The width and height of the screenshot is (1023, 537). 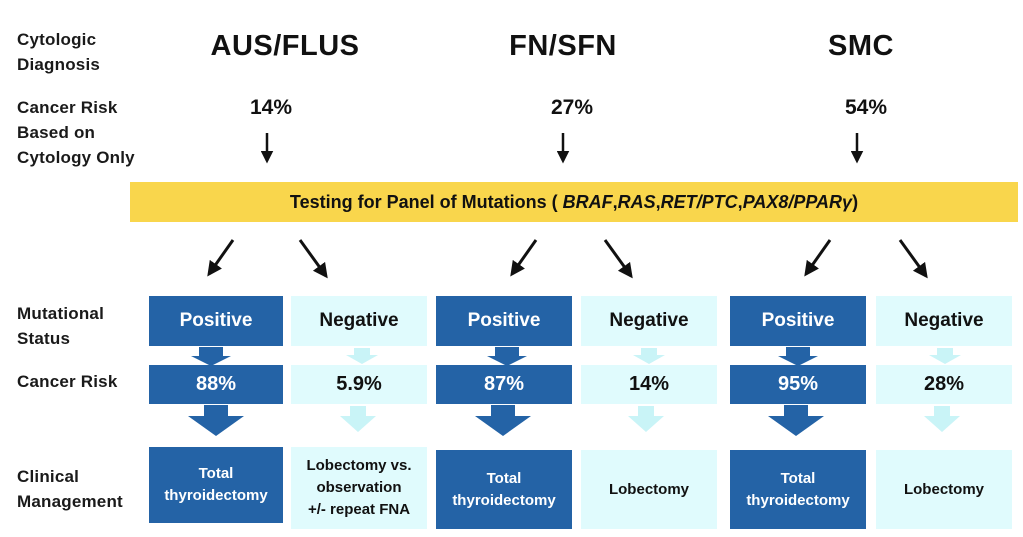 What do you see at coordinates (861, 46) in the screenshot?
I see `category-heading-3: SMC` at bounding box center [861, 46].